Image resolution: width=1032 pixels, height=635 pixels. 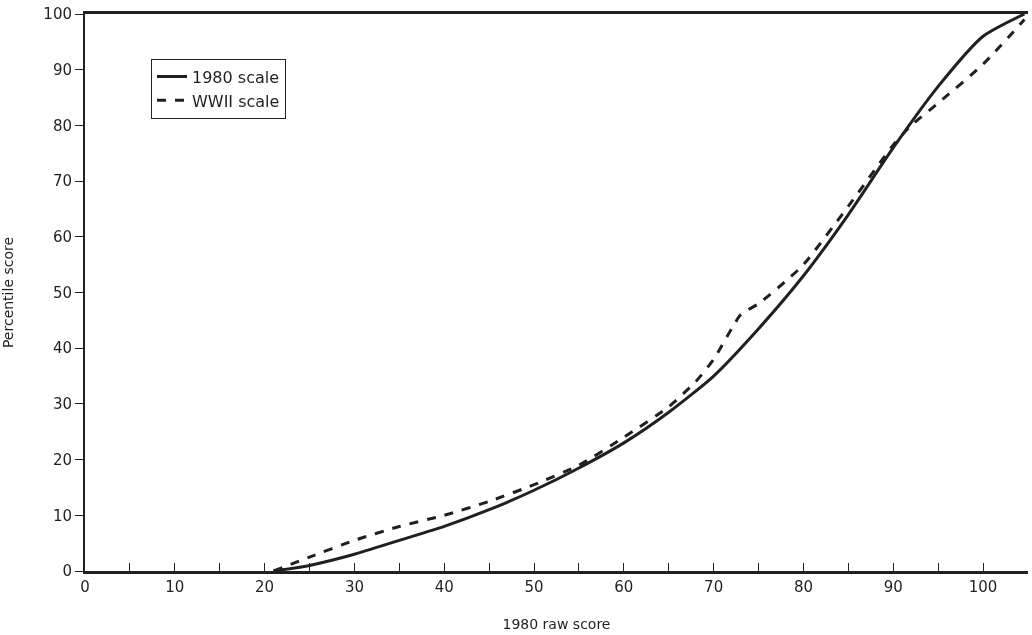 What do you see at coordinates (62, 125) in the screenshot?
I see `y-tick-label: 80` at bounding box center [62, 125].